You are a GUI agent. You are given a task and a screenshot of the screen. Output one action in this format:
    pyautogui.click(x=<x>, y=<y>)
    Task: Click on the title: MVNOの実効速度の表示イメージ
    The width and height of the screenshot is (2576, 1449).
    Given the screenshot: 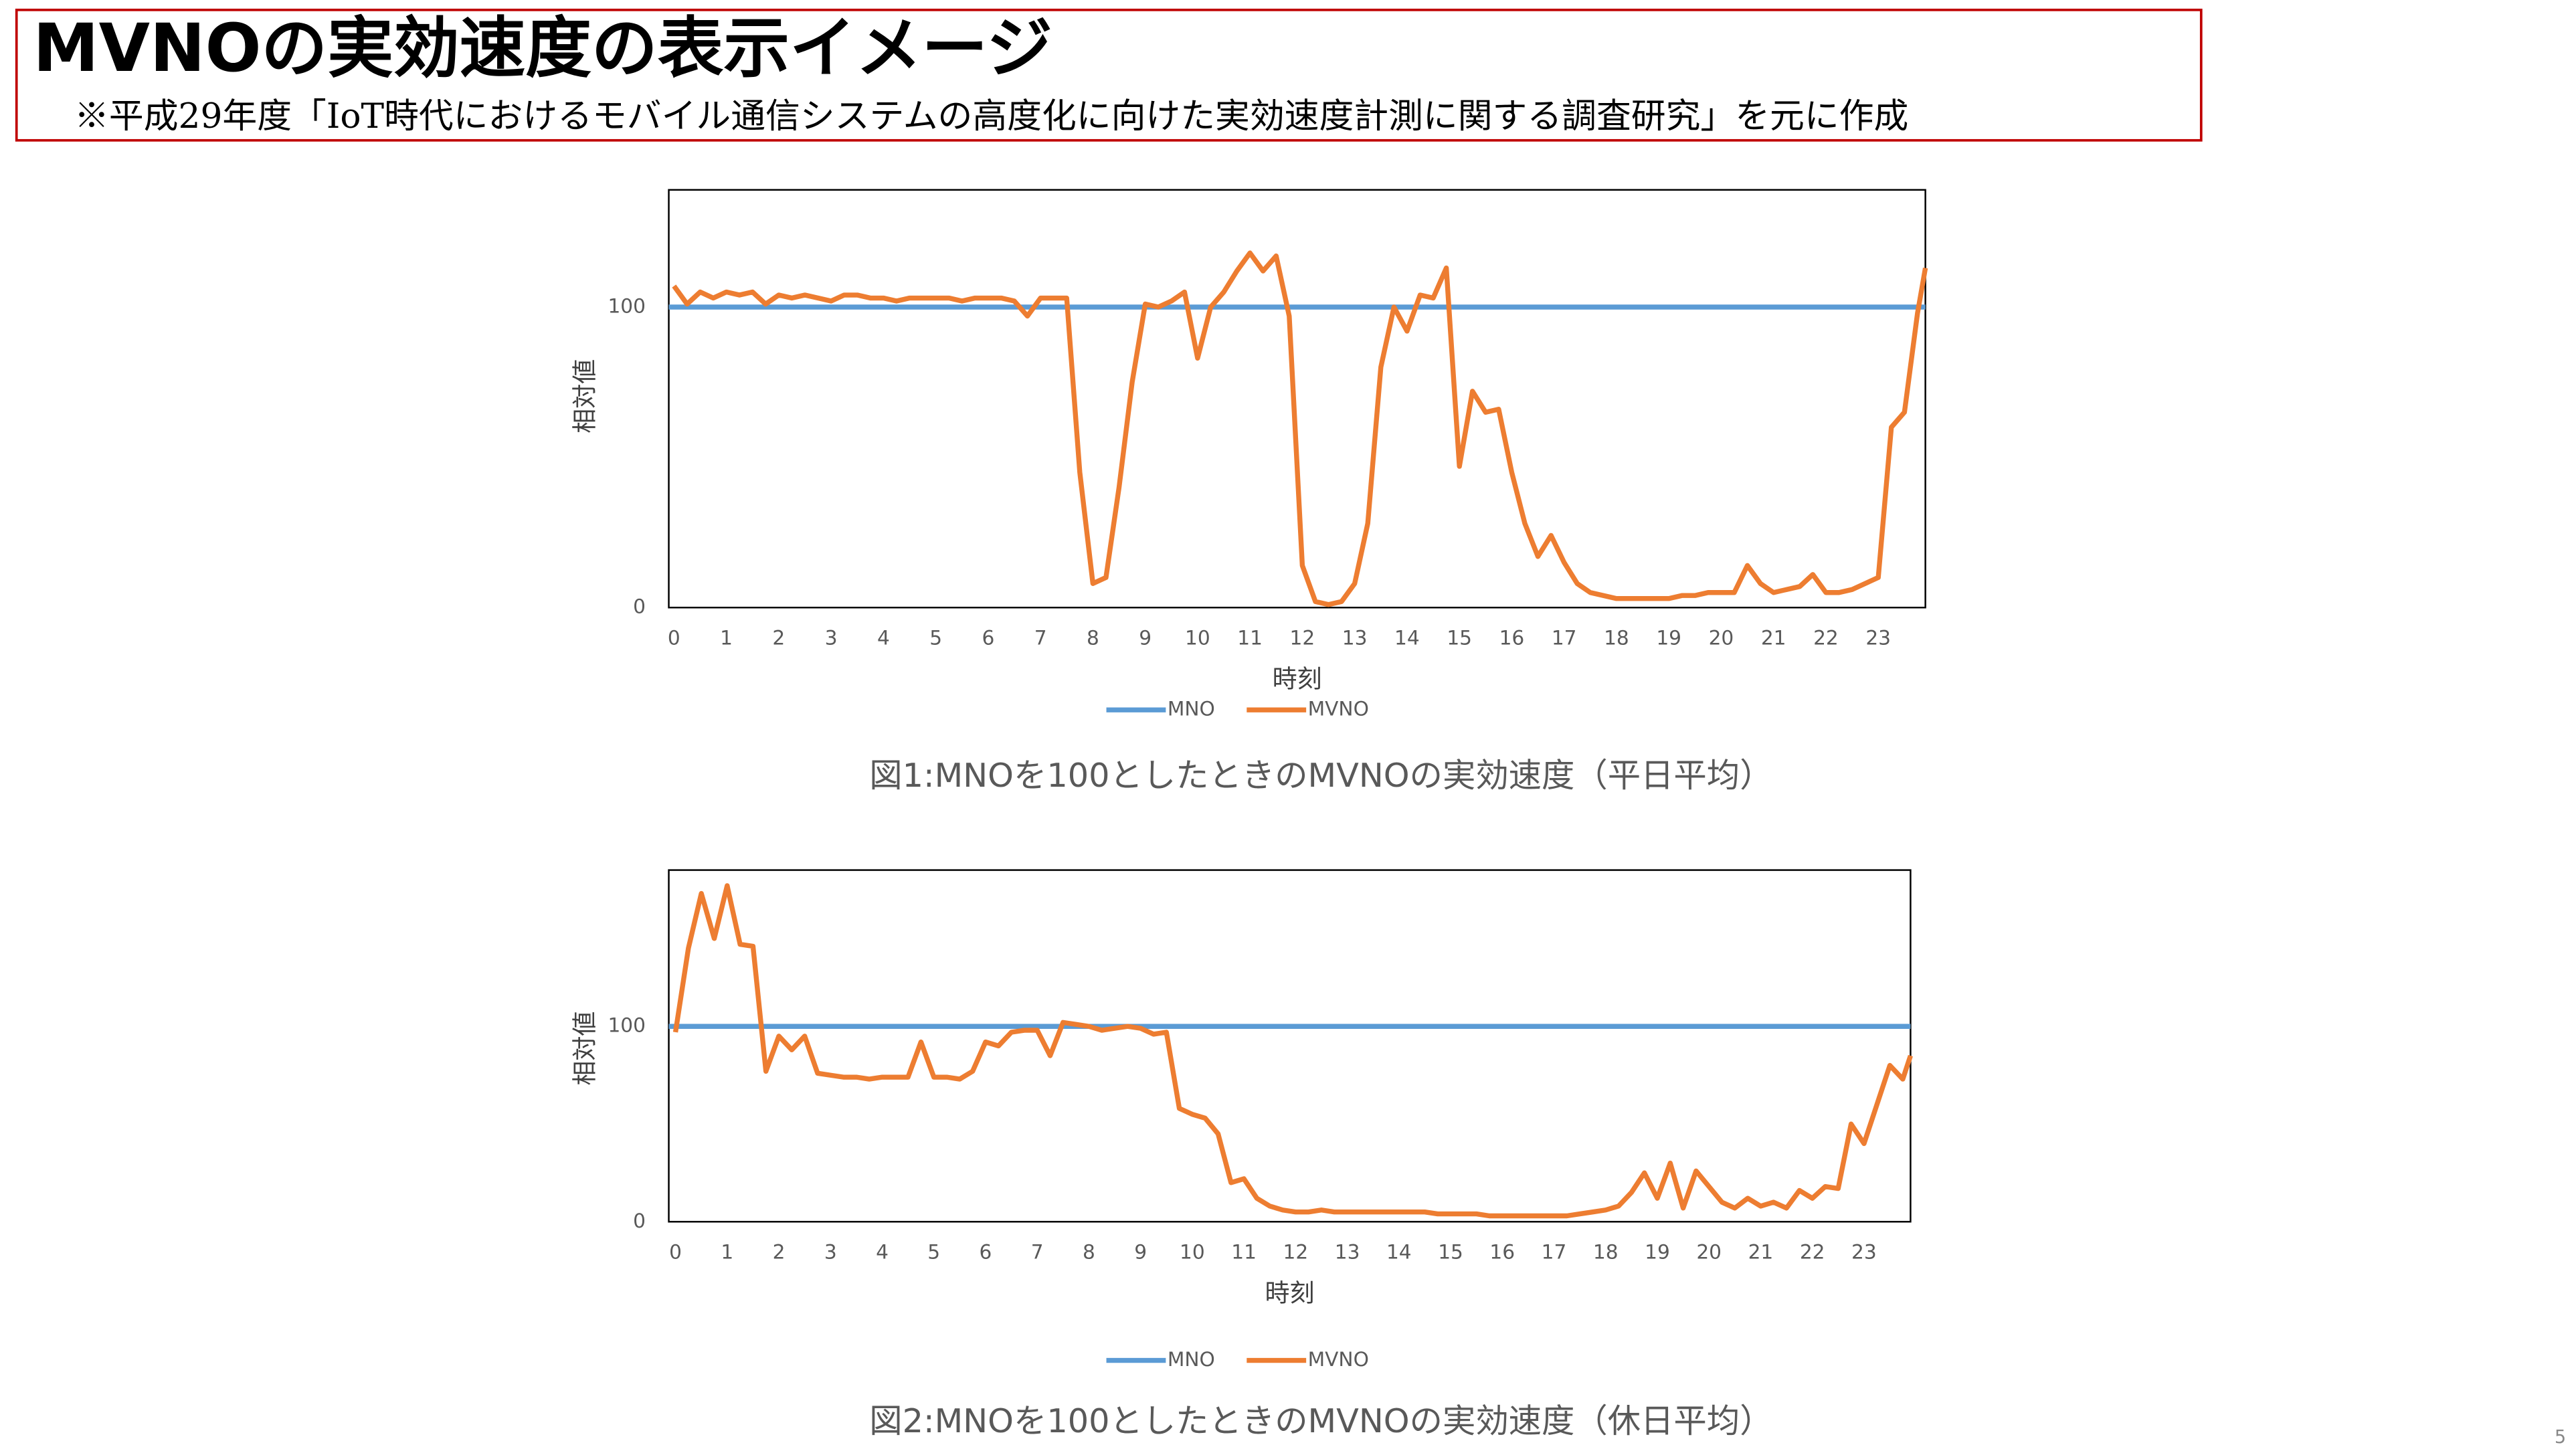 What is the action you would take?
    pyautogui.click(x=542, y=49)
    